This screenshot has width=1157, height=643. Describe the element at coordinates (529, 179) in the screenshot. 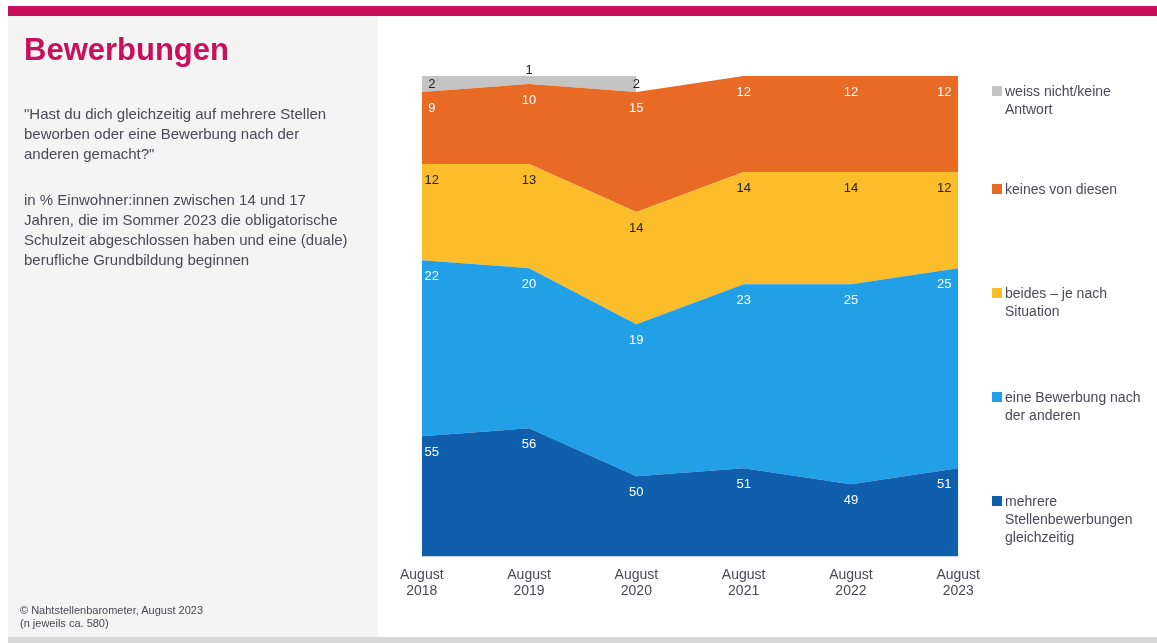

I see `data-label: 13` at that location.